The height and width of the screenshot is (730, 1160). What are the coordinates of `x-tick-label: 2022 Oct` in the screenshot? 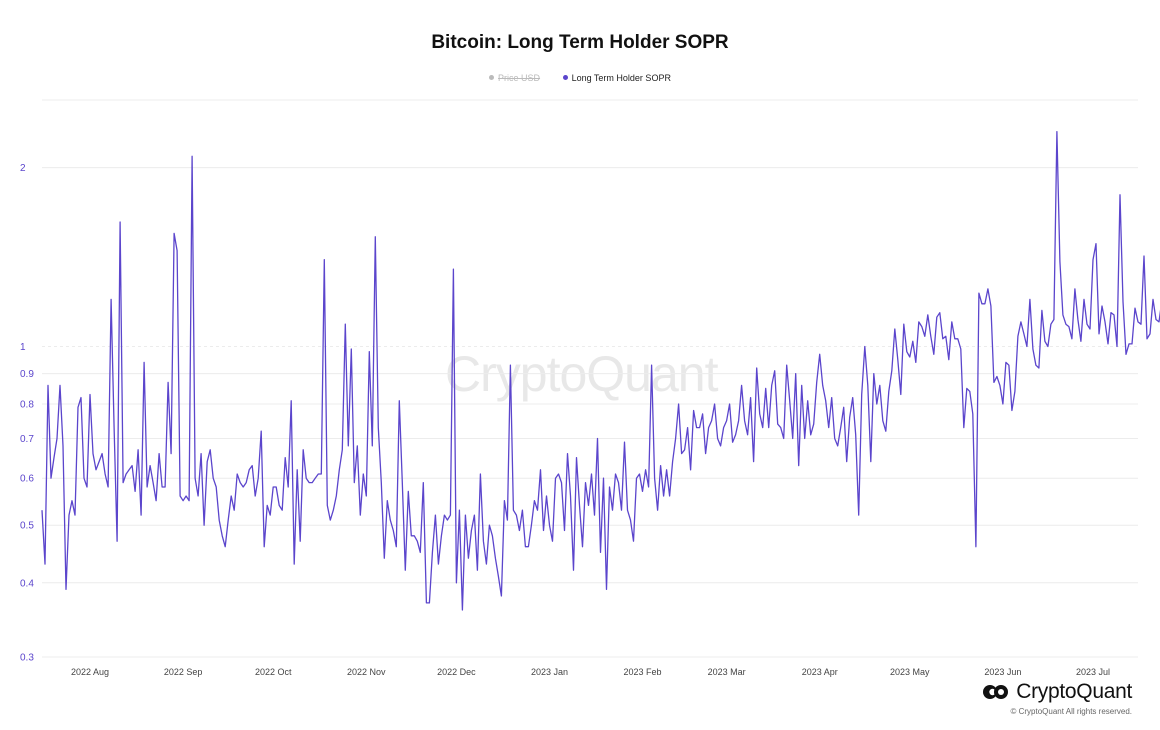 It's located at (273, 672).